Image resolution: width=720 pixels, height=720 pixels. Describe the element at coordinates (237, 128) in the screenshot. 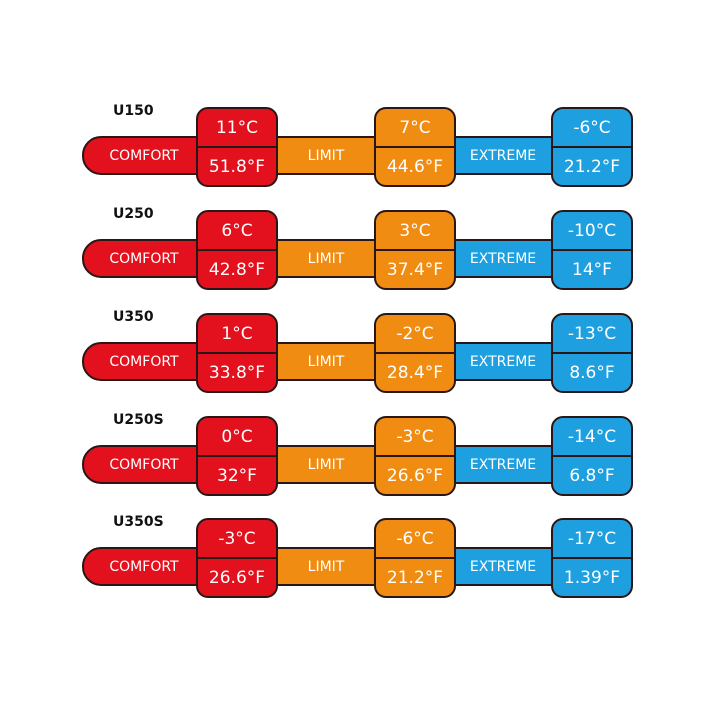

I see `comfort-celsius: 11°C` at that location.